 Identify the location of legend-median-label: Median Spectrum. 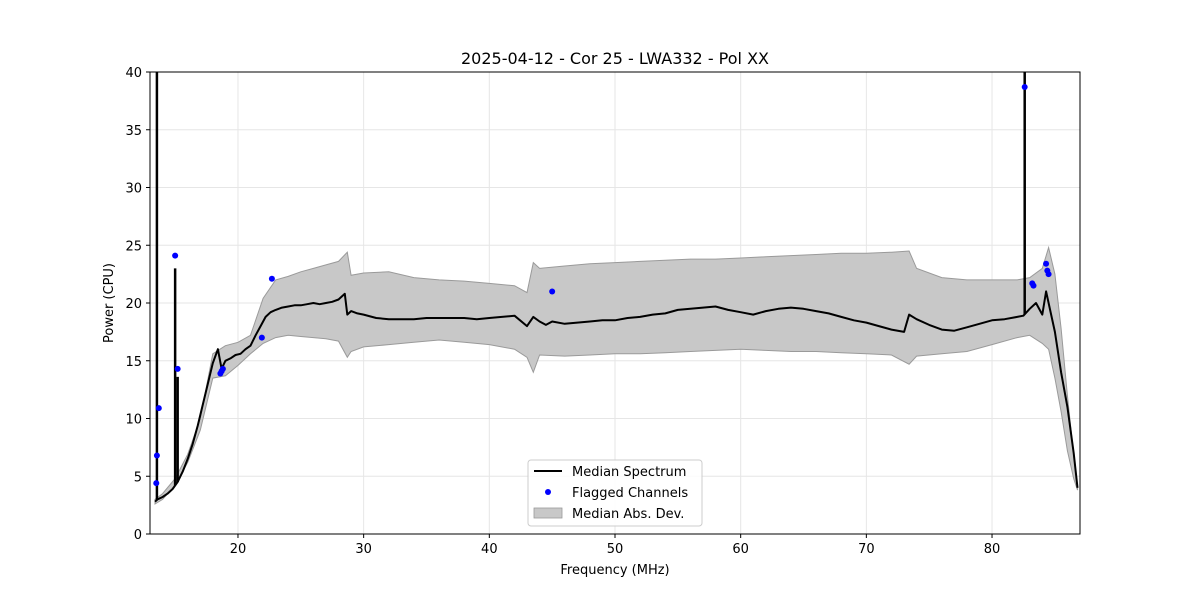
(629, 472).